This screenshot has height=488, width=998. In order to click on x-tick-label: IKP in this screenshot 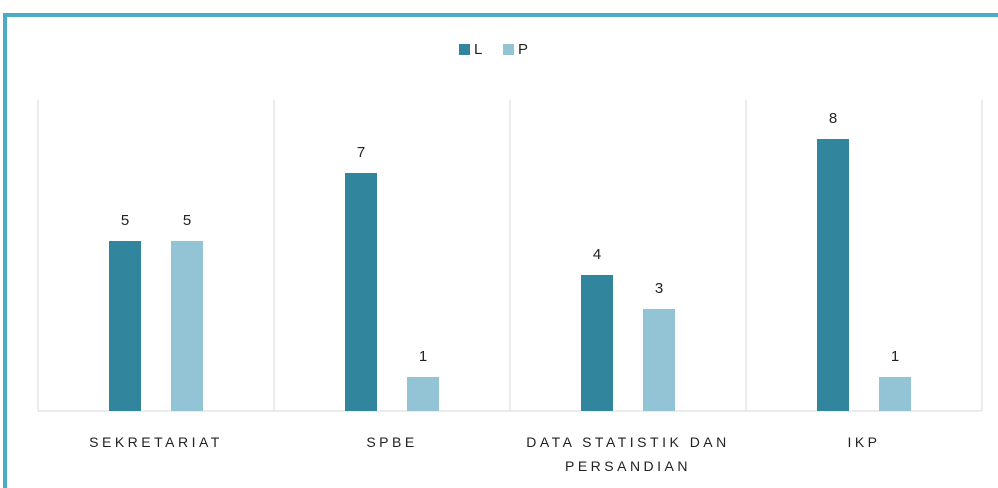, I will do `click(864, 442)`.